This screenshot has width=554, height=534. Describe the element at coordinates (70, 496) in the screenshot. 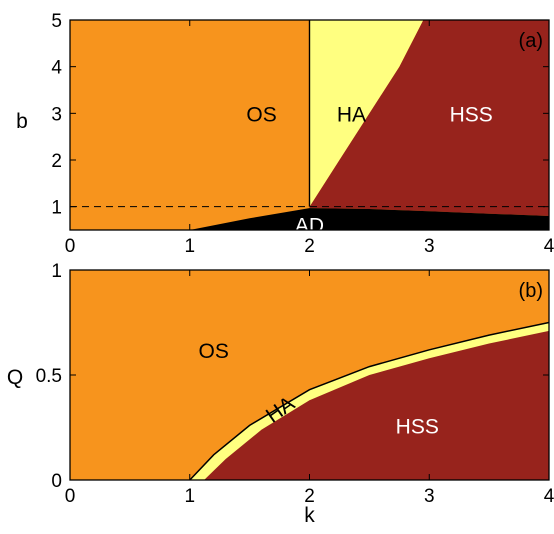

I see `b-x-tick-label: 0` at that location.